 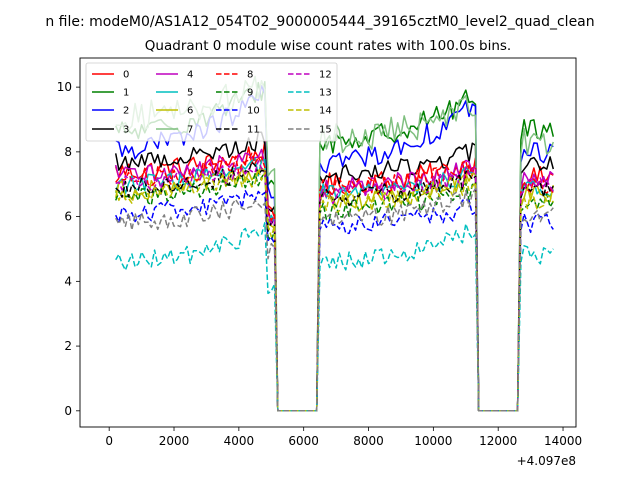 What do you see at coordinates (64, 87) in the screenshot?
I see `y-tick-label: 10` at bounding box center [64, 87].